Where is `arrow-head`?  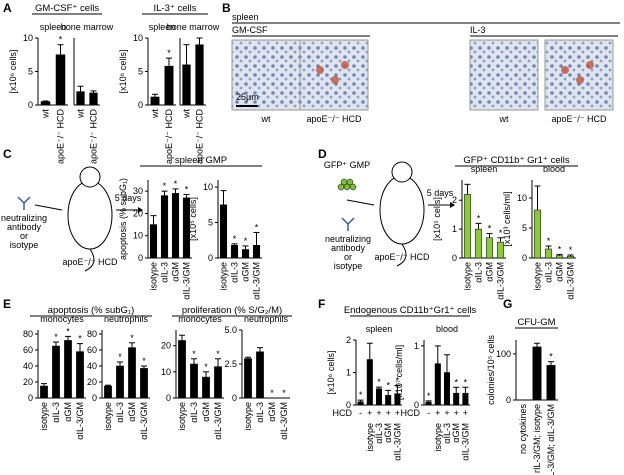 arrow-head is located at coordinates (452, 205).